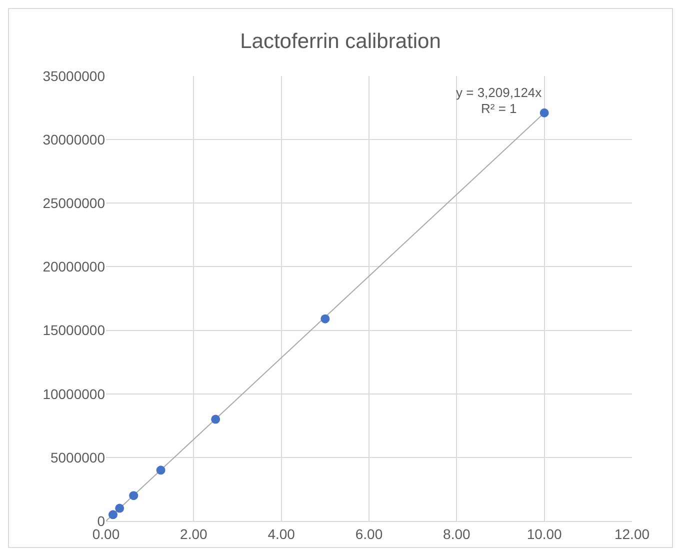 This screenshot has width=681, height=553. Describe the element at coordinates (78, 457) in the screenshot. I see `y-tick-label: 5000000` at that location.